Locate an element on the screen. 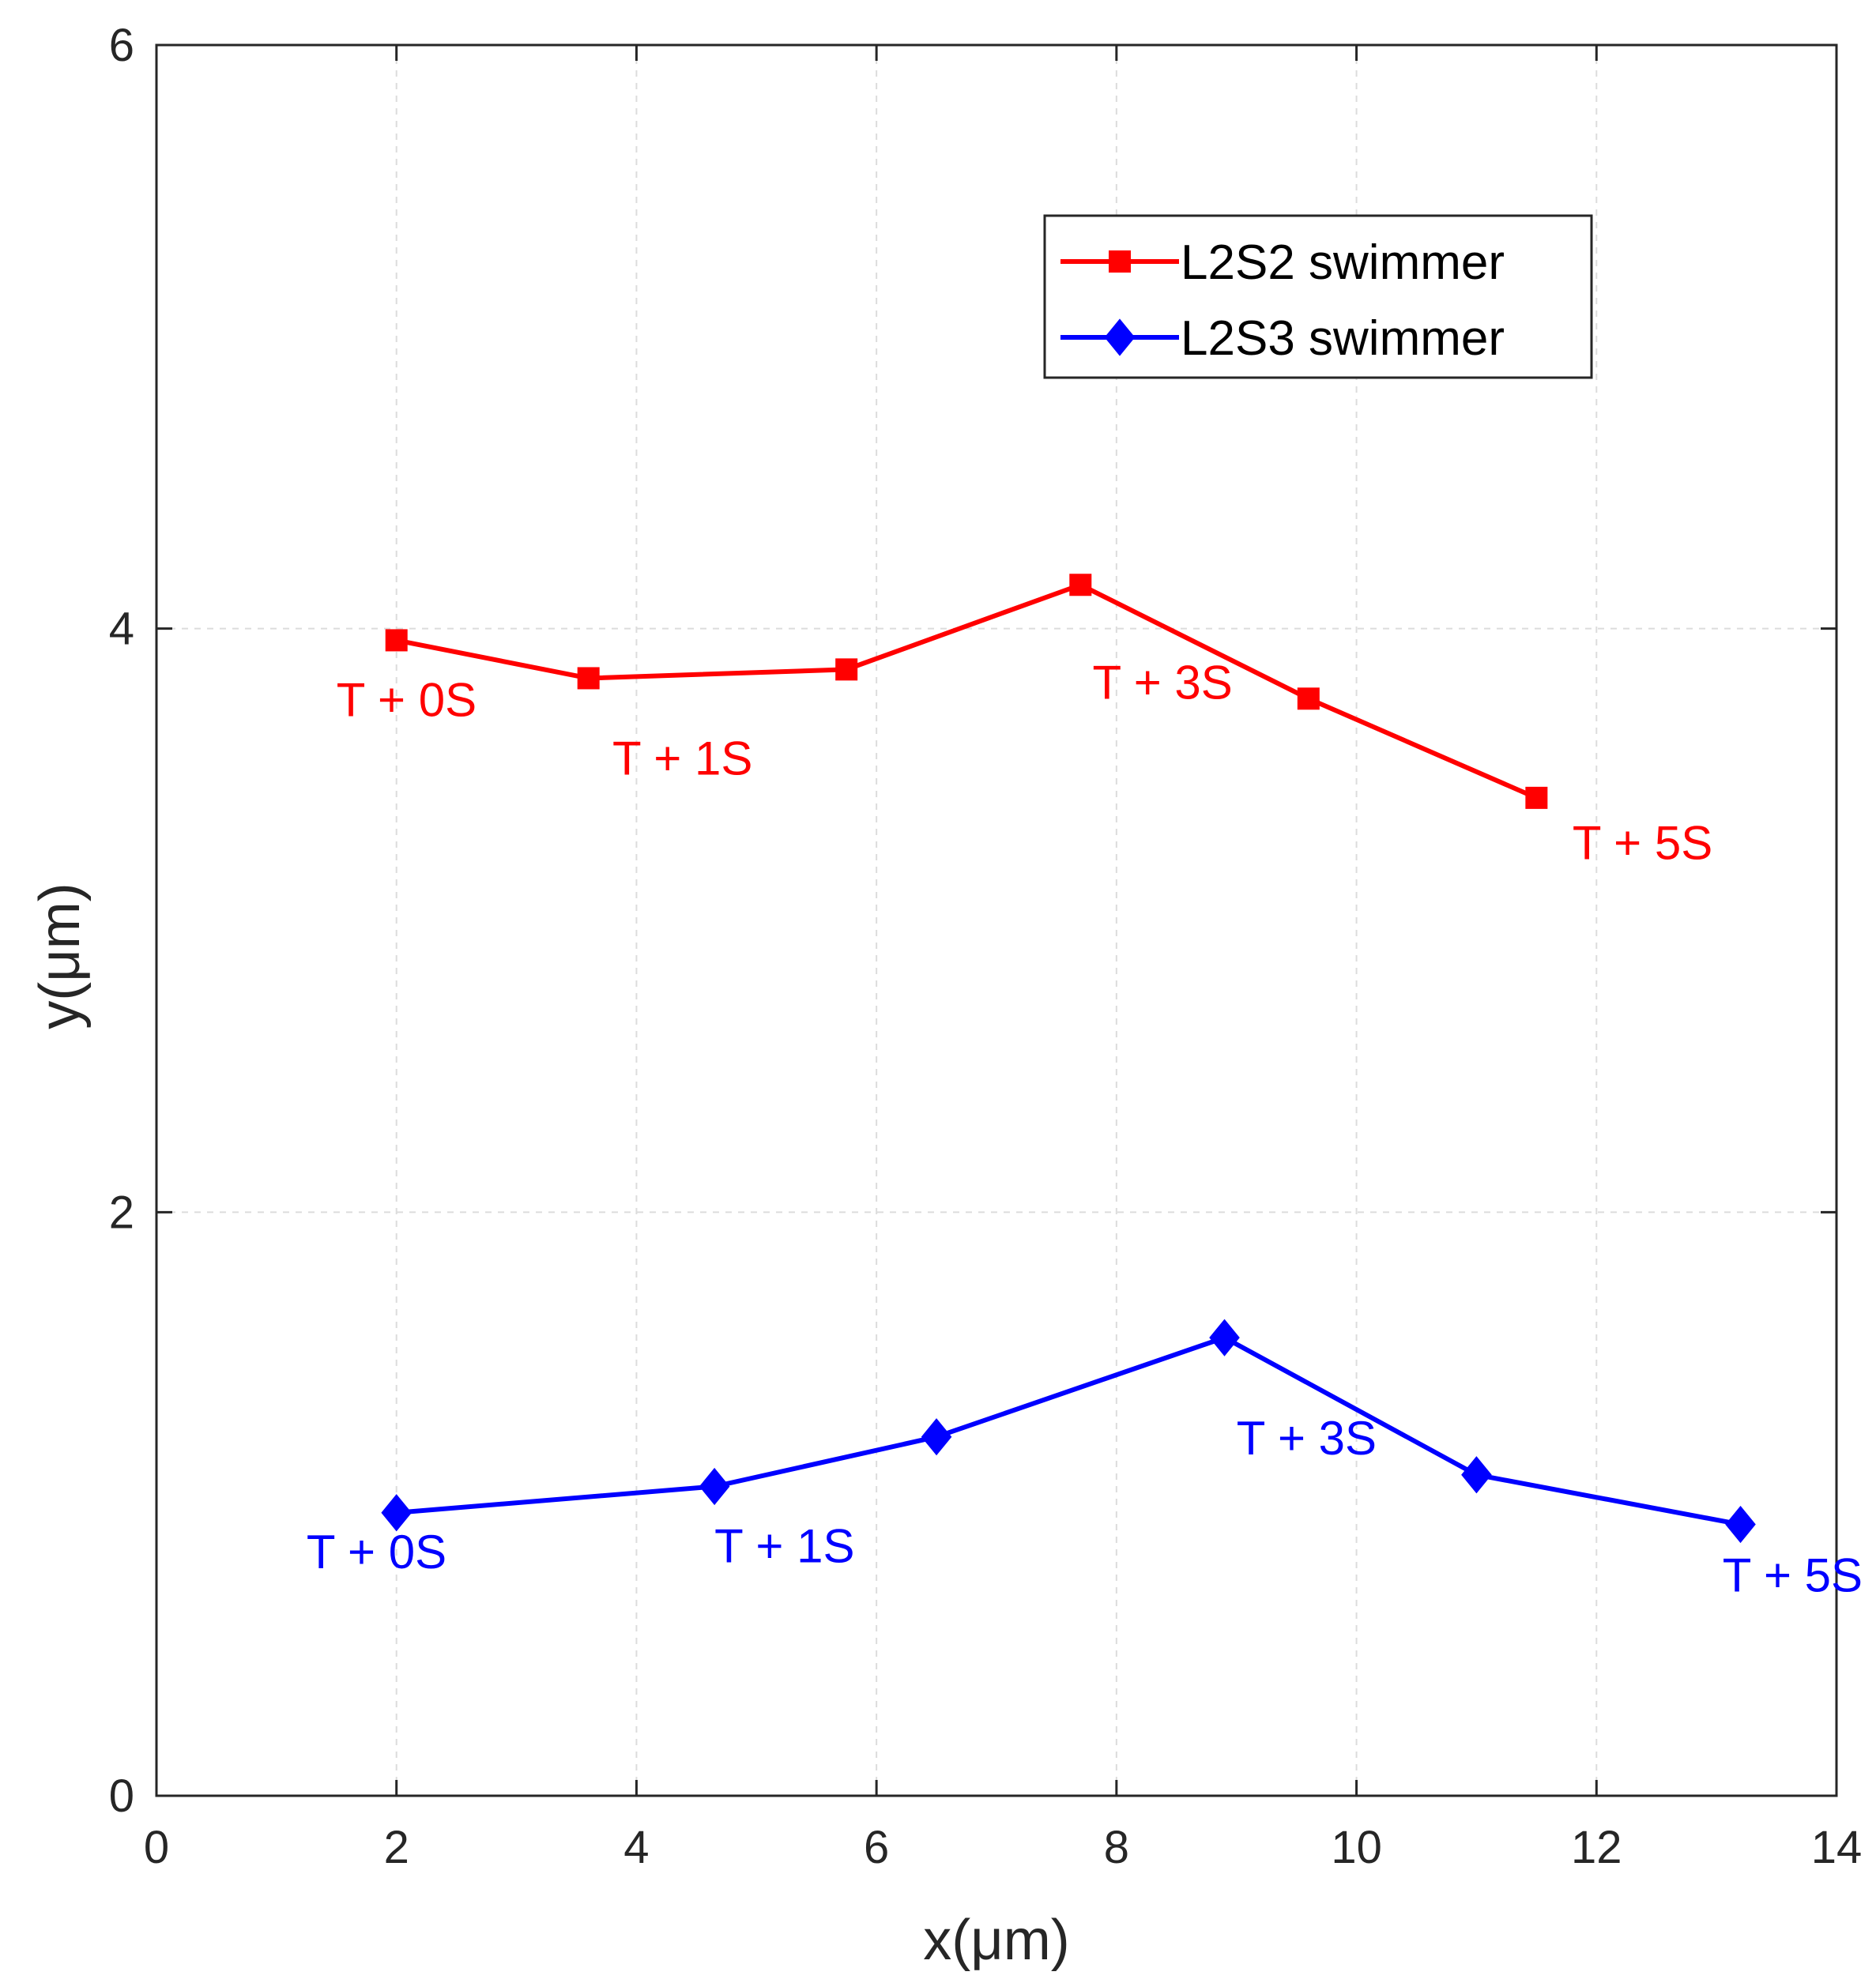  x-axis-label: x(μm) is located at coordinates (996, 1941).